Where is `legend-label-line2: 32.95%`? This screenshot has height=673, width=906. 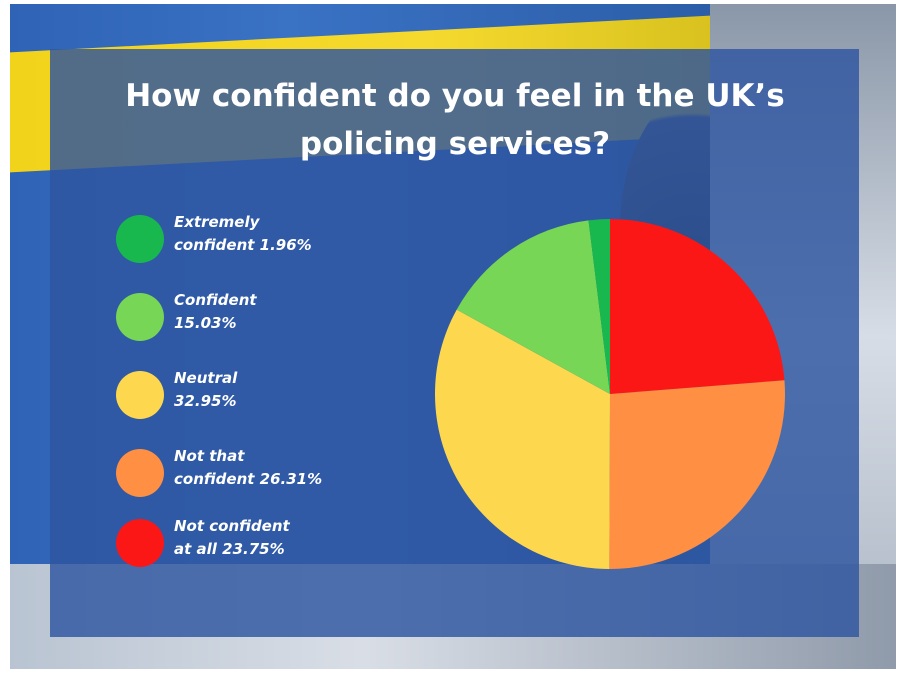
legend-label-line2: 32.95% is located at coordinates (205, 401).